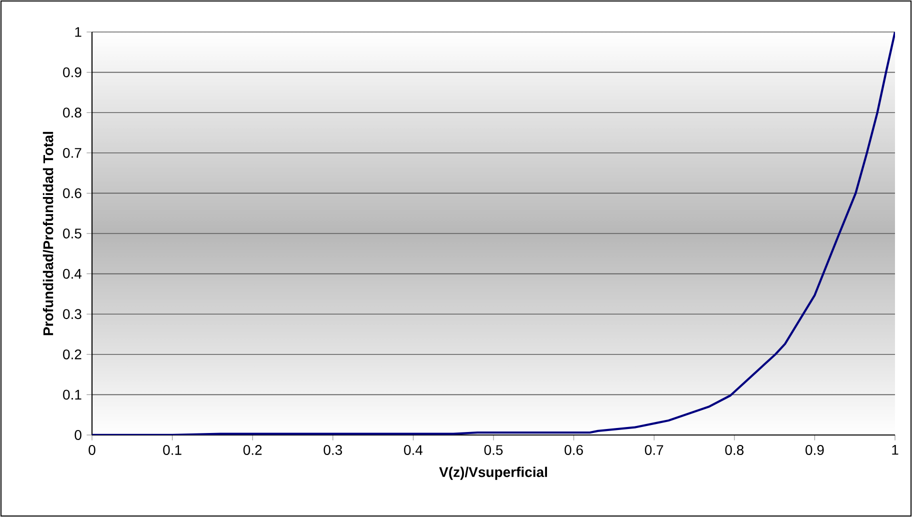 The width and height of the screenshot is (912, 517). Describe the element at coordinates (48, 234) in the screenshot. I see `y-axis-title: Profundidad/Profundidad Total` at that location.